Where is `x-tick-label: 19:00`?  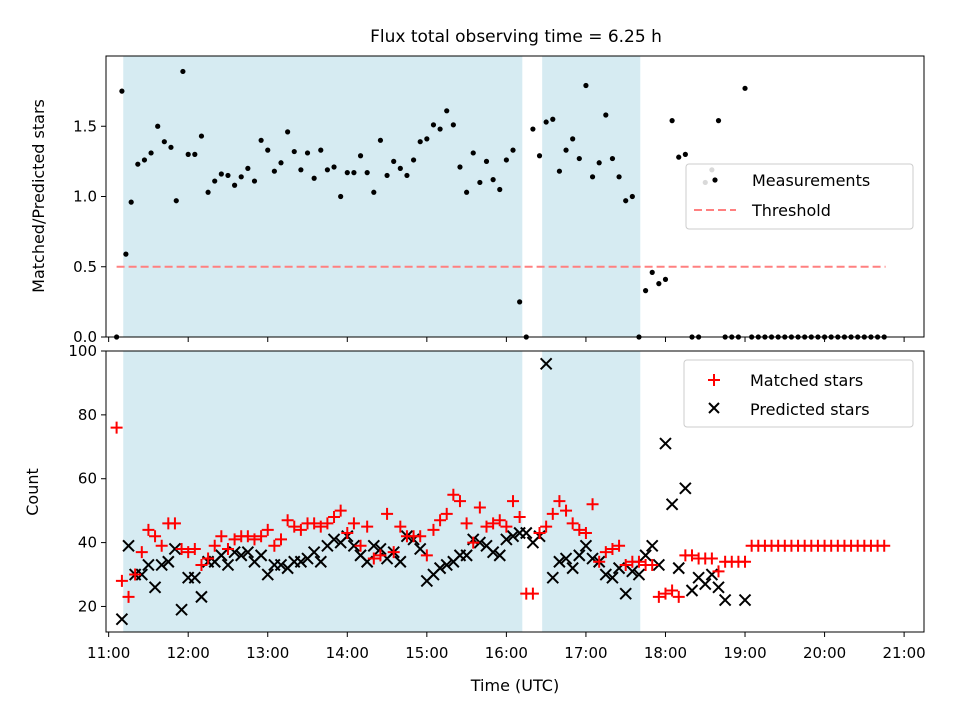 x-tick-label: 19:00 is located at coordinates (744, 653).